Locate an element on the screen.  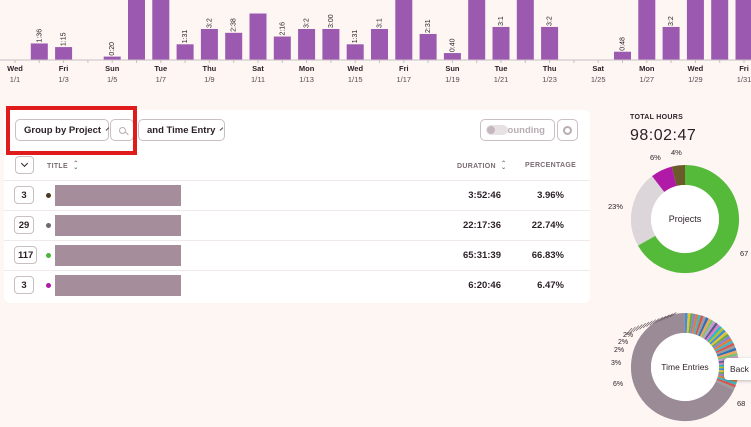
gear-icon is located at coordinates (567, 130).